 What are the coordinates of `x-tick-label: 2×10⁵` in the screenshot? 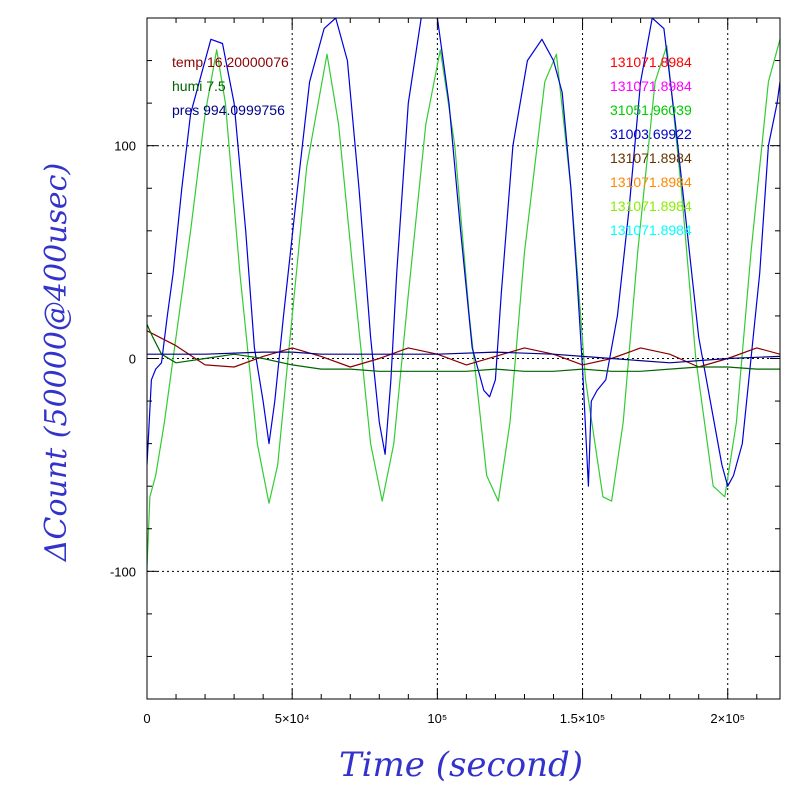 It's located at (727, 718).